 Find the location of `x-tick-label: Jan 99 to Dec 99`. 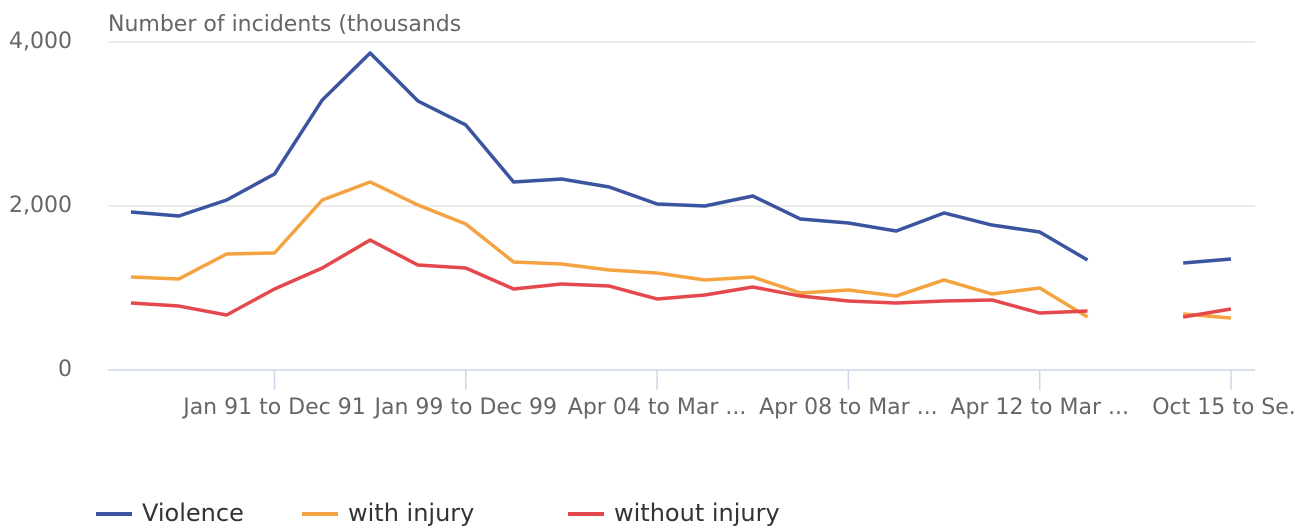

x-tick-label: Jan 99 to Dec 99 is located at coordinates (465, 407).